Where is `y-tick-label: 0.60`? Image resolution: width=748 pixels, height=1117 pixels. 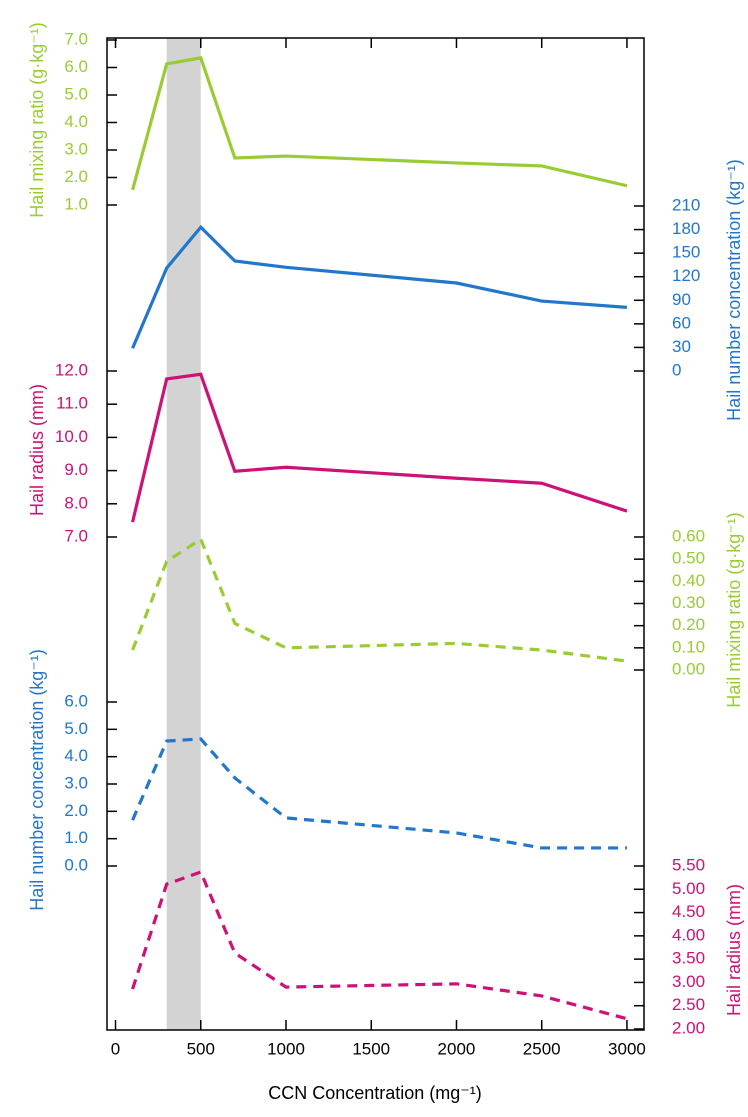
y-tick-label: 0.60 is located at coordinates (688, 535).